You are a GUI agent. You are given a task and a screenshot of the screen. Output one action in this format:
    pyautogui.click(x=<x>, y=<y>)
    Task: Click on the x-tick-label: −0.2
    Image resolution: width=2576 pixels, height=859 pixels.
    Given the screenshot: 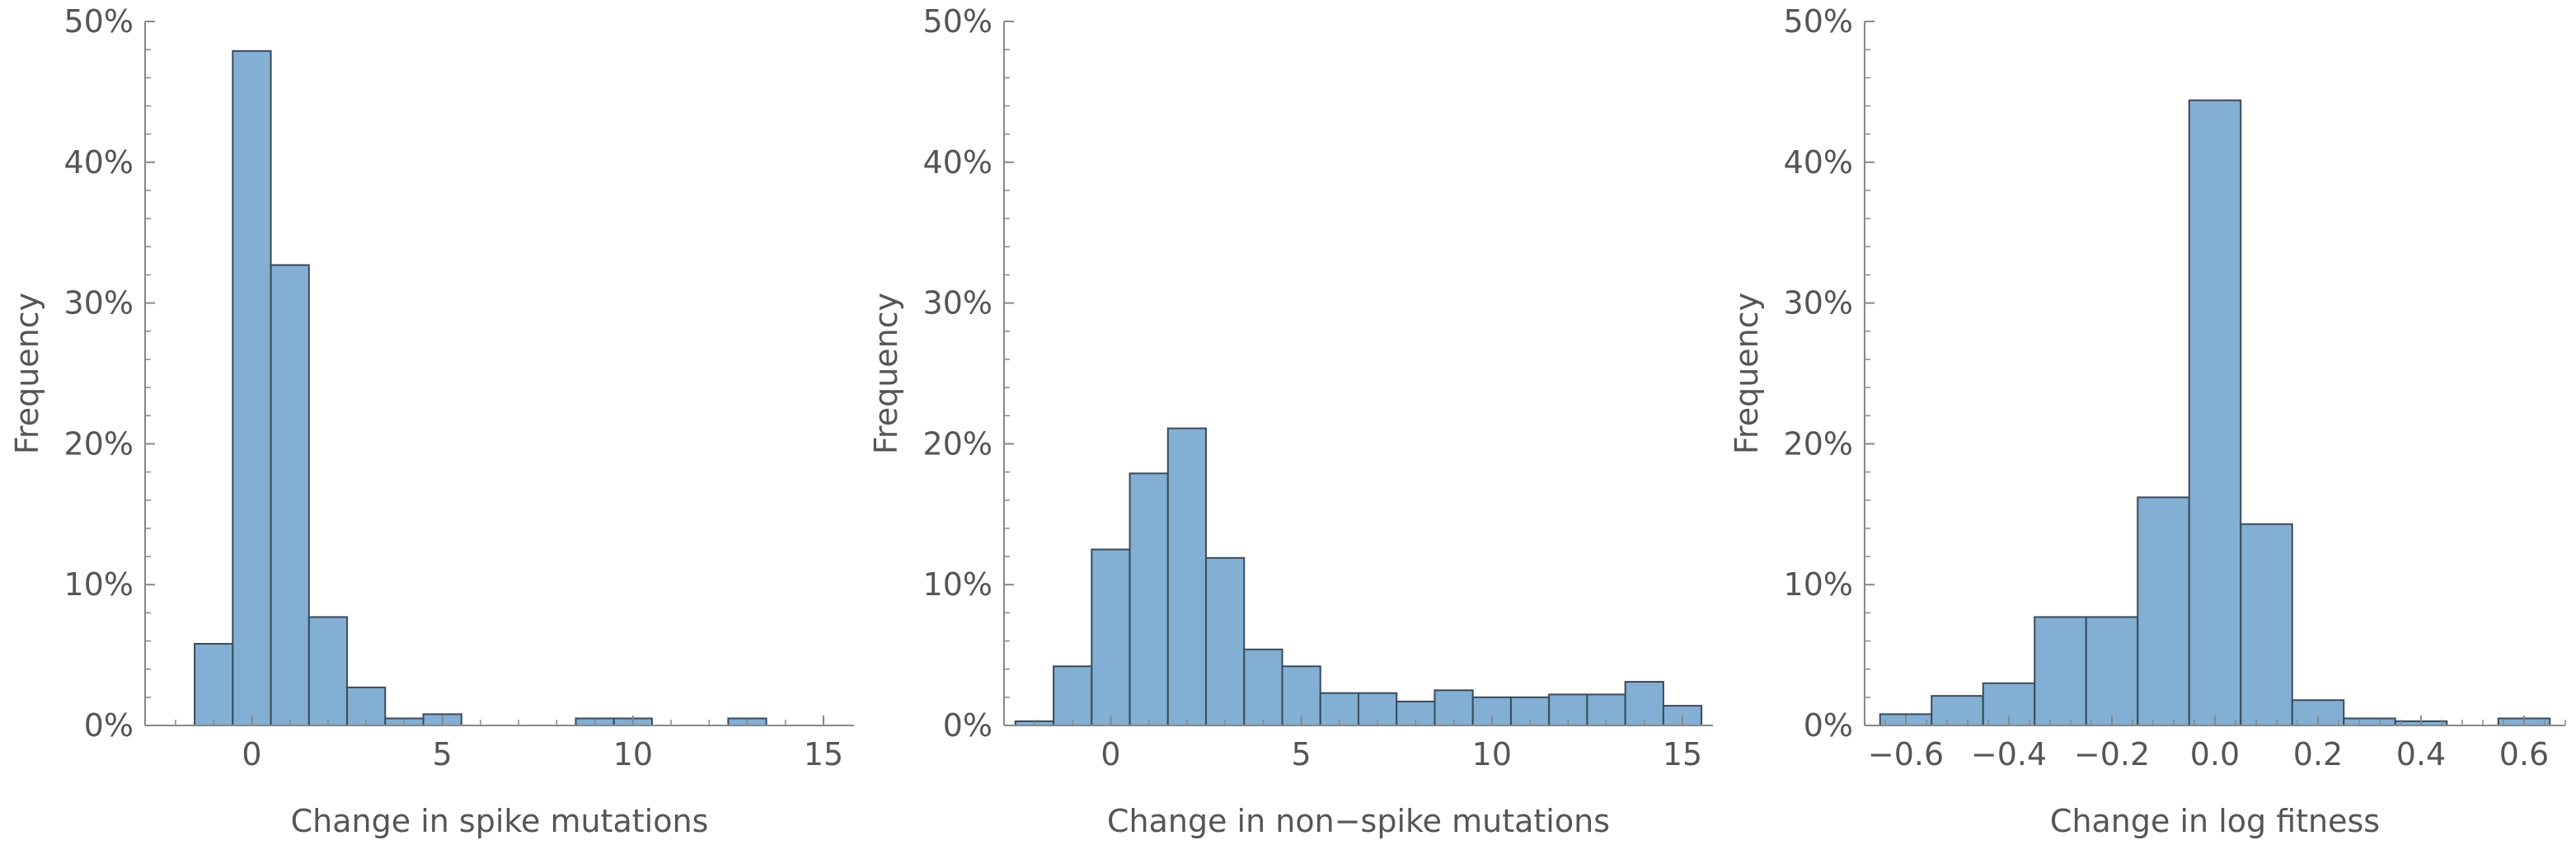 What is the action you would take?
    pyautogui.click(x=2112, y=754)
    